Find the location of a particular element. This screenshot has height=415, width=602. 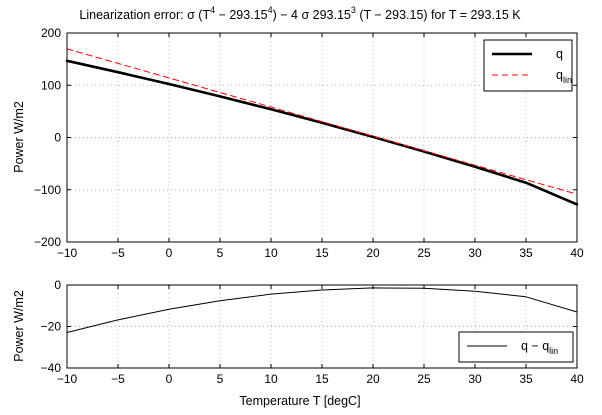

y-tick-label: −100 is located at coordinates (47, 190).